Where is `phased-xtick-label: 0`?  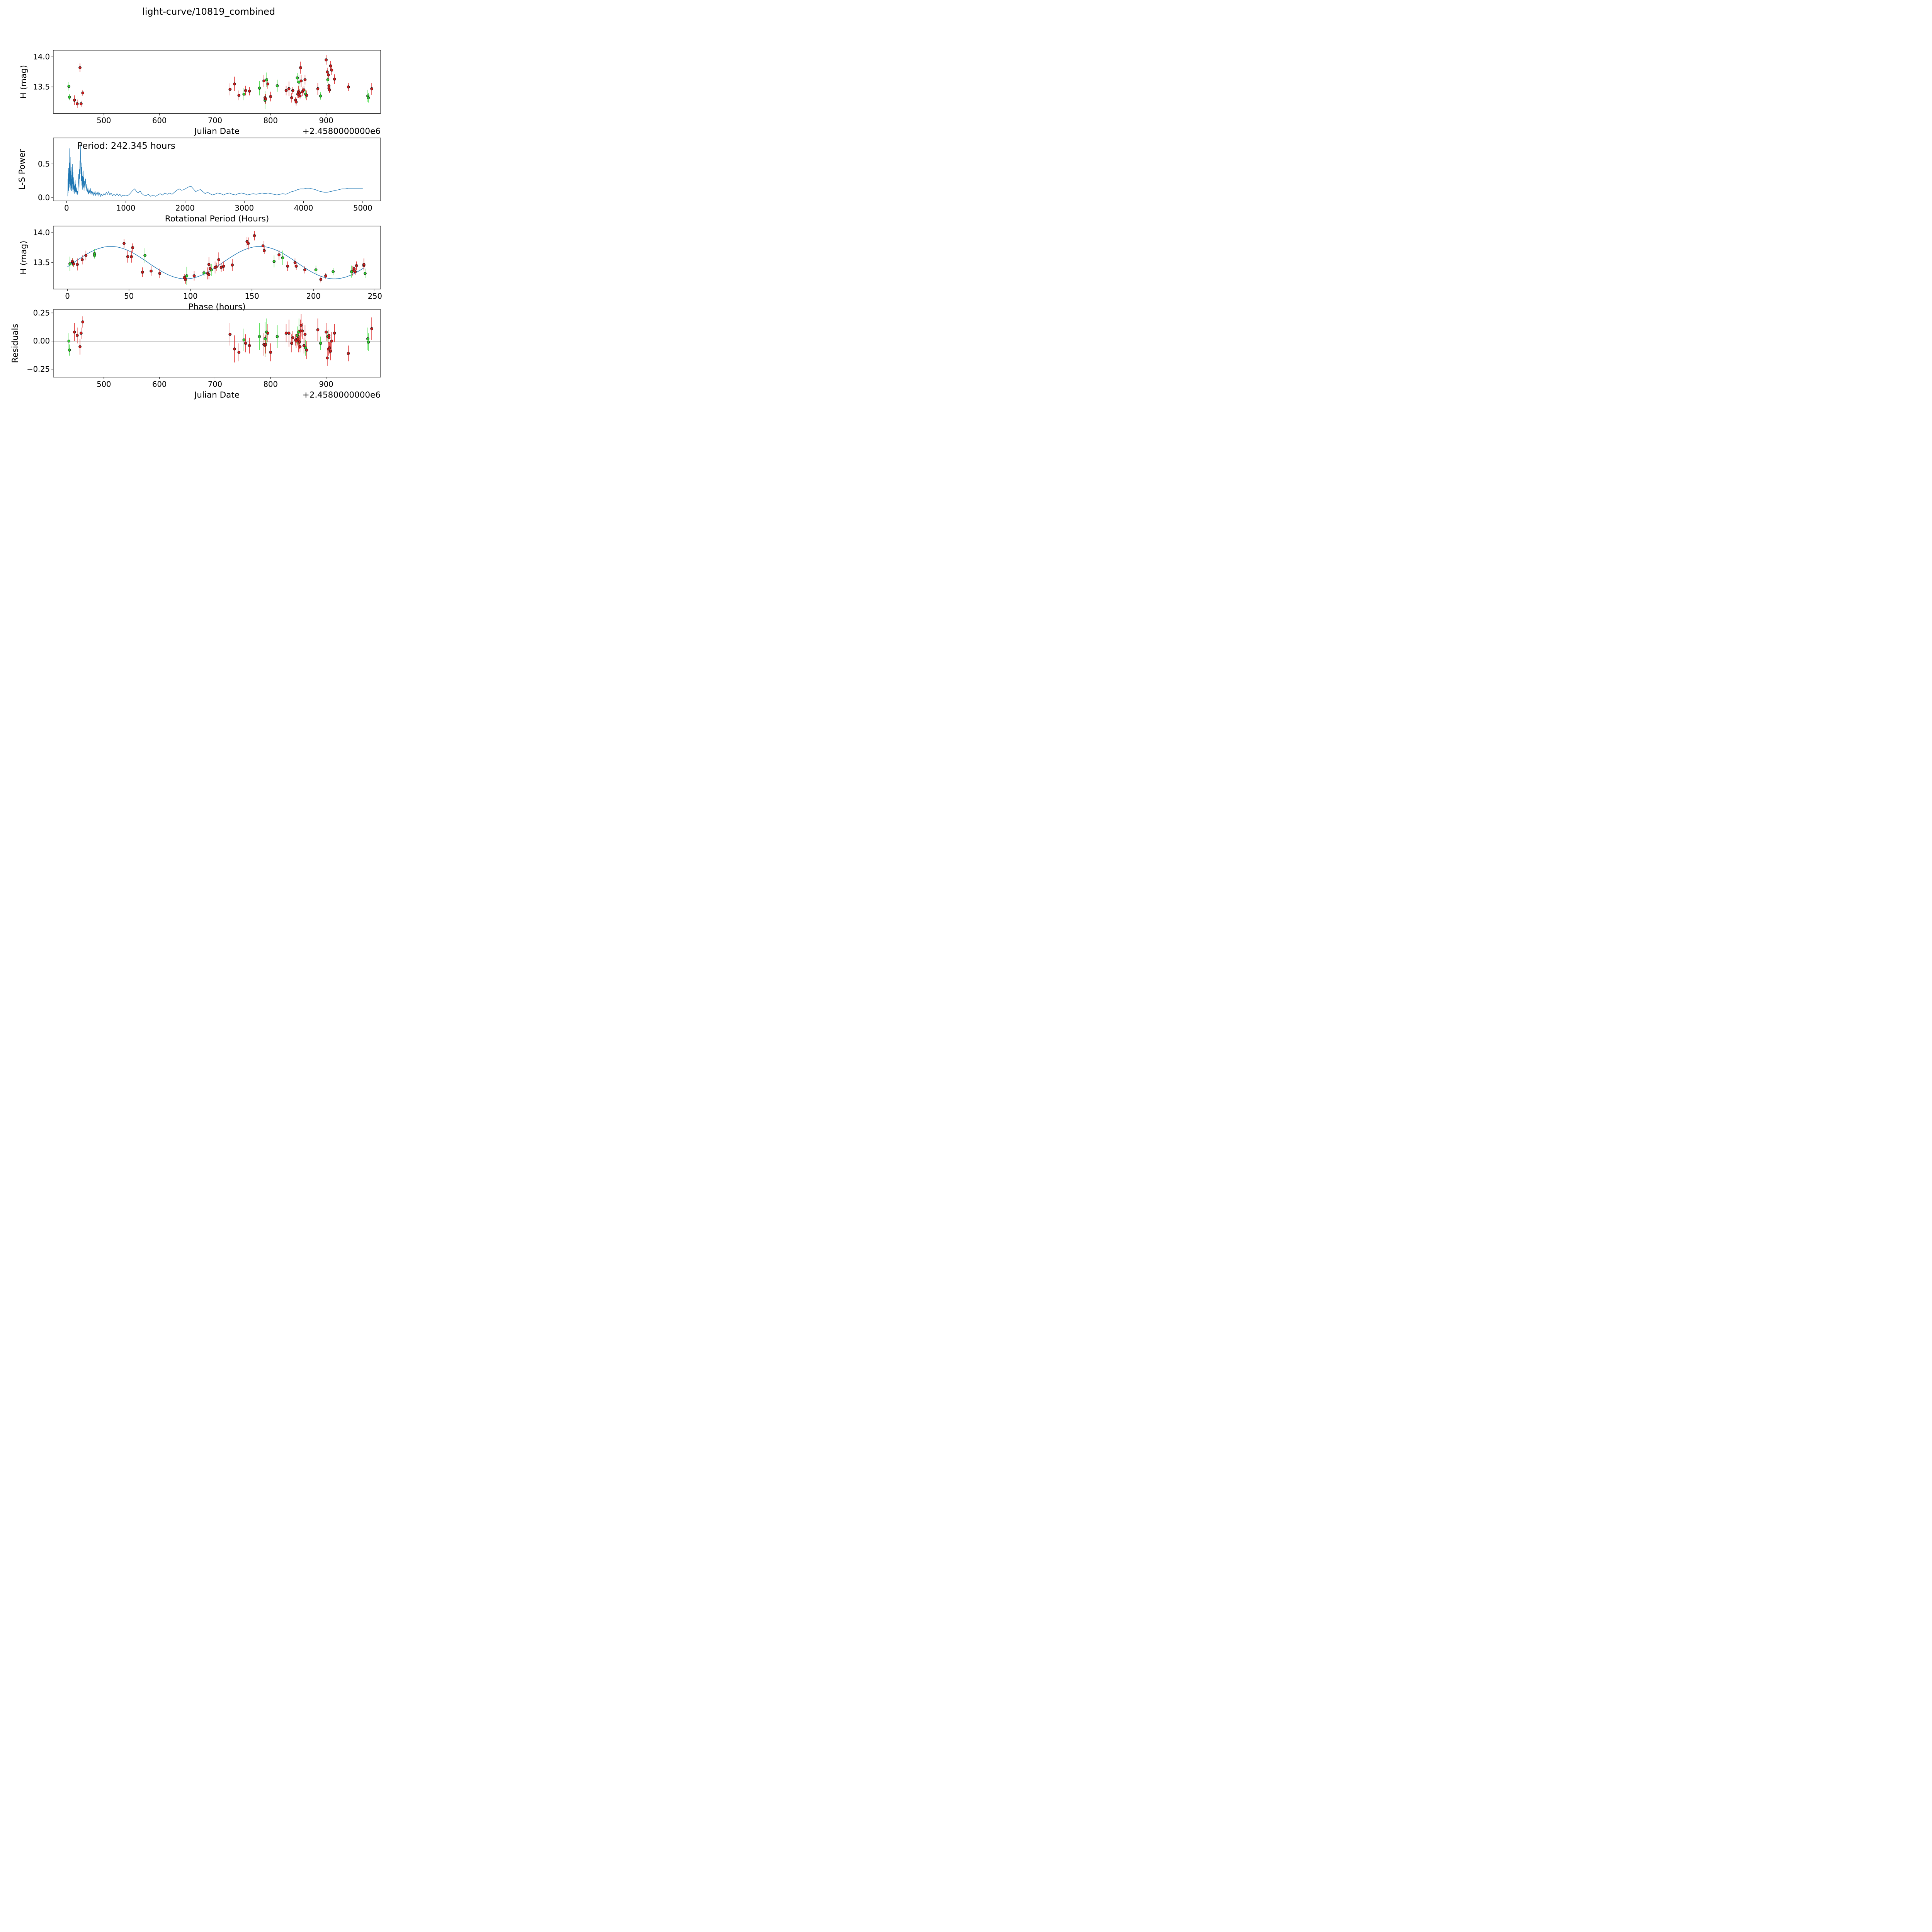
phased-xtick-label: 0 is located at coordinates (67, 296).